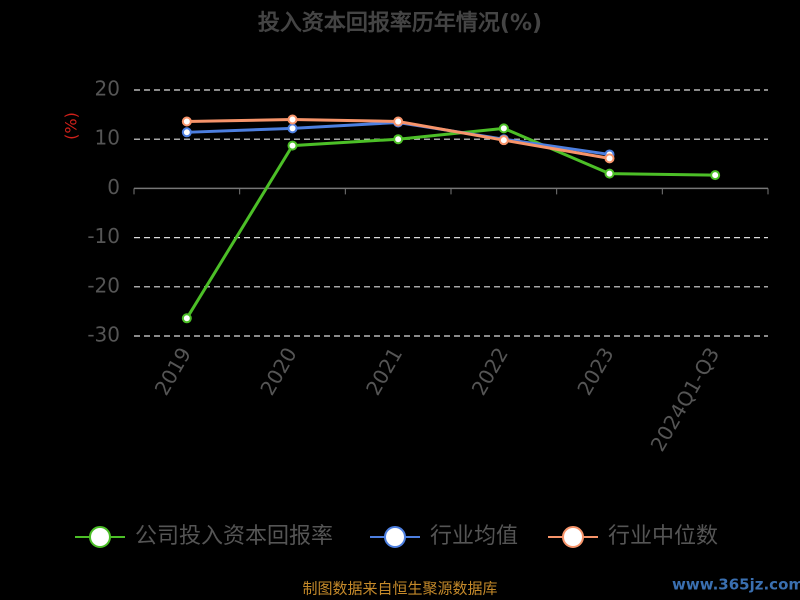  What do you see at coordinates (103, 335) in the screenshot?
I see `y-tick-label: -30` at bounding box center [103, 335].